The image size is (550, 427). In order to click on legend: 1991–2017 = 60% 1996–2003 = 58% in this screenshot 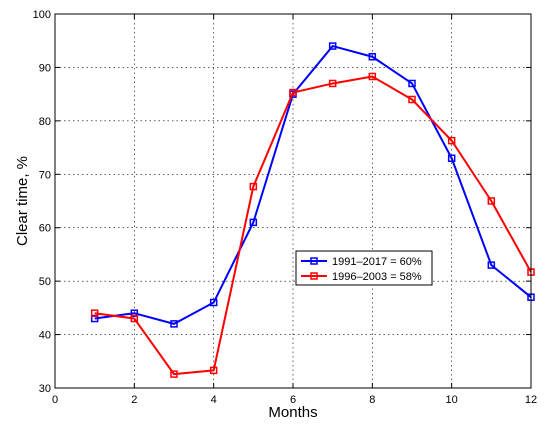, I will do `click(364, 268)`.